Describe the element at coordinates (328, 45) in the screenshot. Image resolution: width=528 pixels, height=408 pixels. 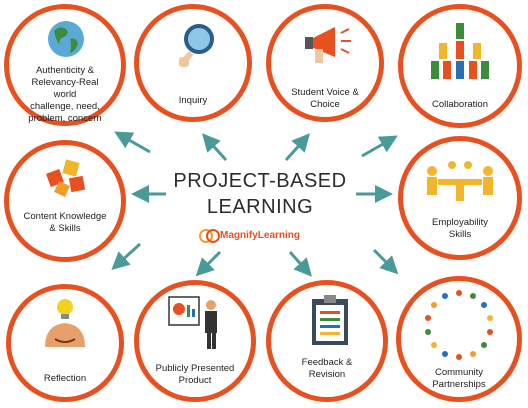
I see `megaphone-icon` at that location.